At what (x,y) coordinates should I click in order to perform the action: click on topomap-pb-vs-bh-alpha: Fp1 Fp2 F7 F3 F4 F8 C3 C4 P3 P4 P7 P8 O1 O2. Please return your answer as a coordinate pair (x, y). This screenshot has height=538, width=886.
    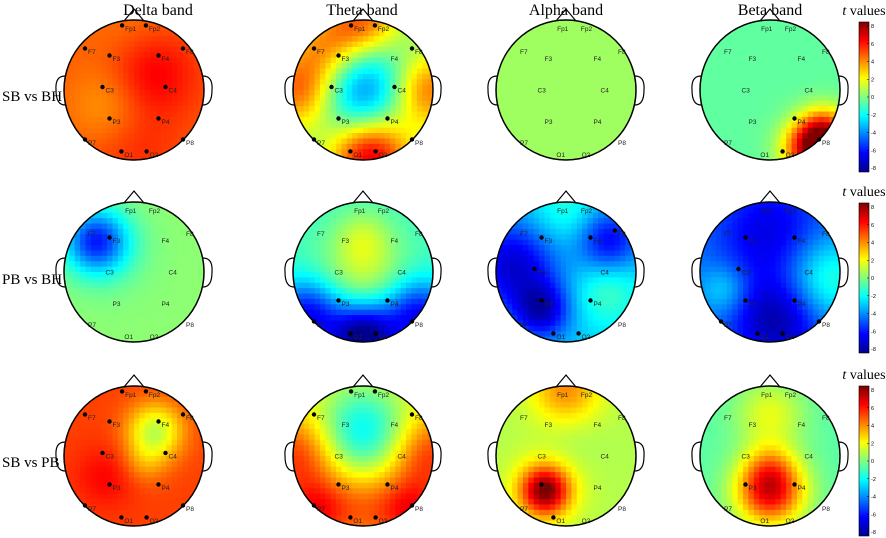
    Looking at the image, I should click on (566, 266).